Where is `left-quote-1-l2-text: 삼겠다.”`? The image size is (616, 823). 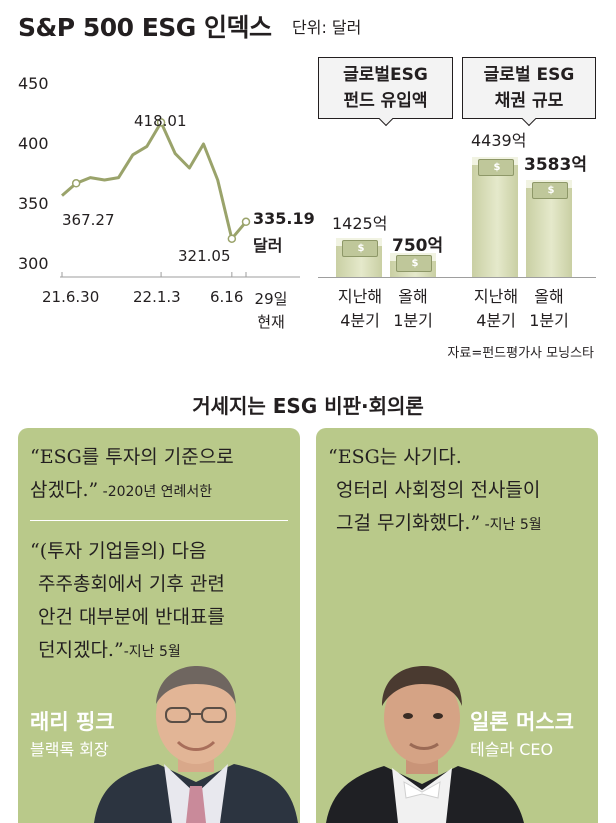
left-quote-1-l2-text: 삼겠다.” is located at coordinates (64, 490).